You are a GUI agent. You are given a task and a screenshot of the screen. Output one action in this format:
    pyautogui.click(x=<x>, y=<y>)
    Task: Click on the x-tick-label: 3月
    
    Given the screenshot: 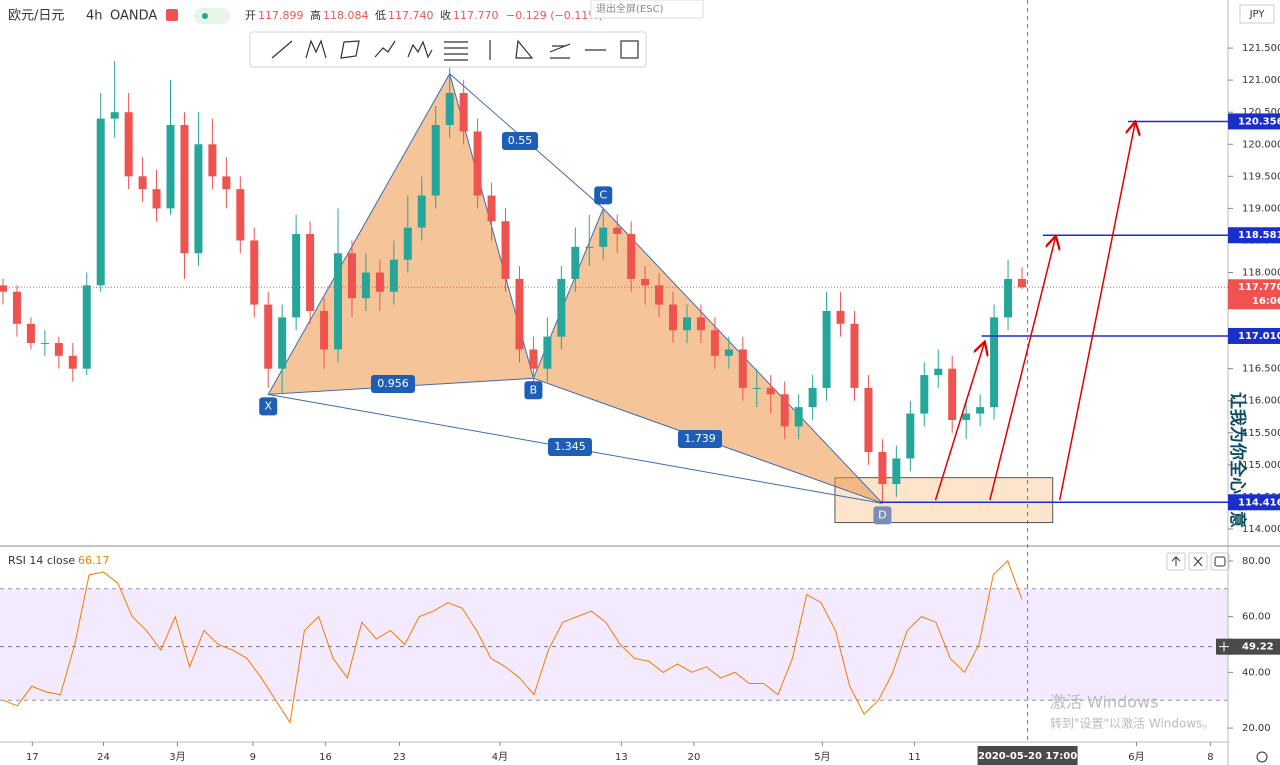 What is the action you would take?
    pyautogui.click(x=177, y=757)
    